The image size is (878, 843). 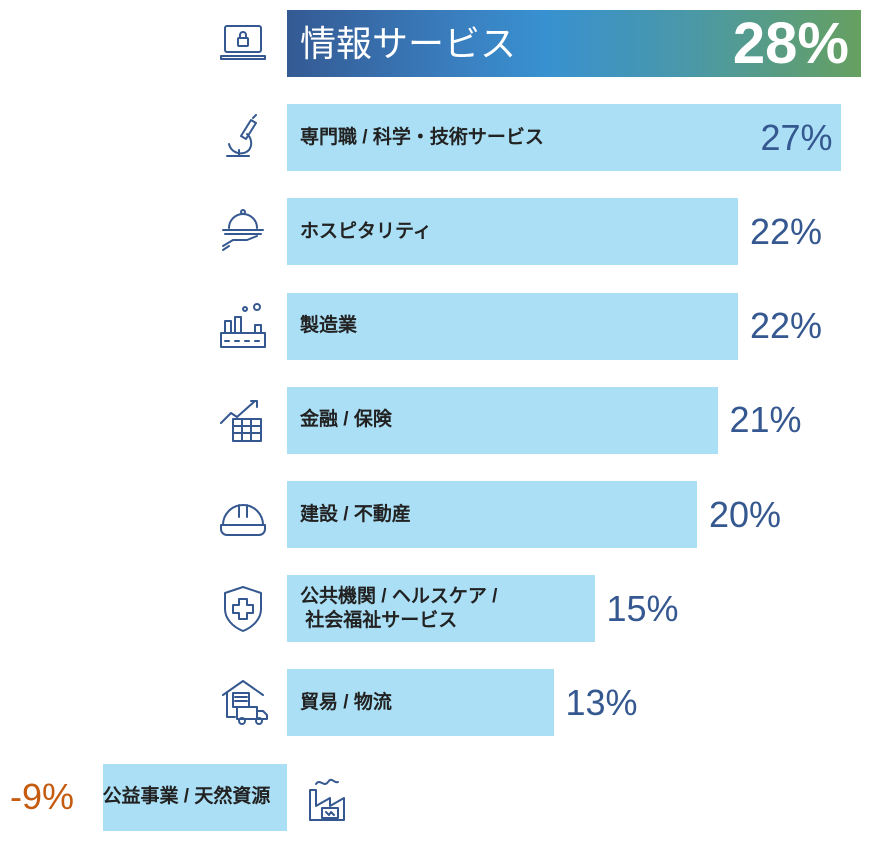 I want to click on value-label: -9%, so click(x=42, y=797).